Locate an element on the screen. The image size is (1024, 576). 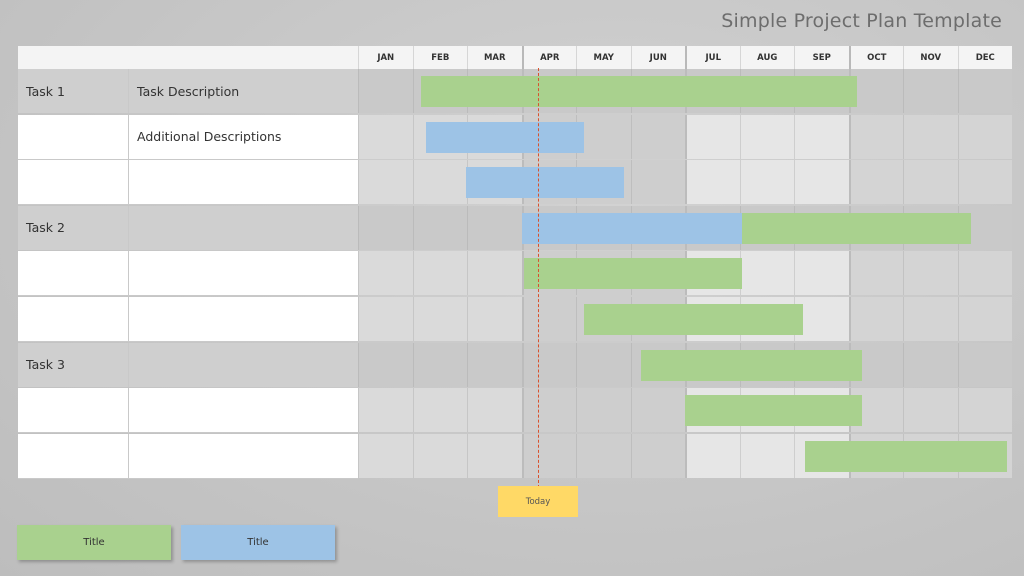
legend-blue-title: Title is located at coordinates (258, 542).